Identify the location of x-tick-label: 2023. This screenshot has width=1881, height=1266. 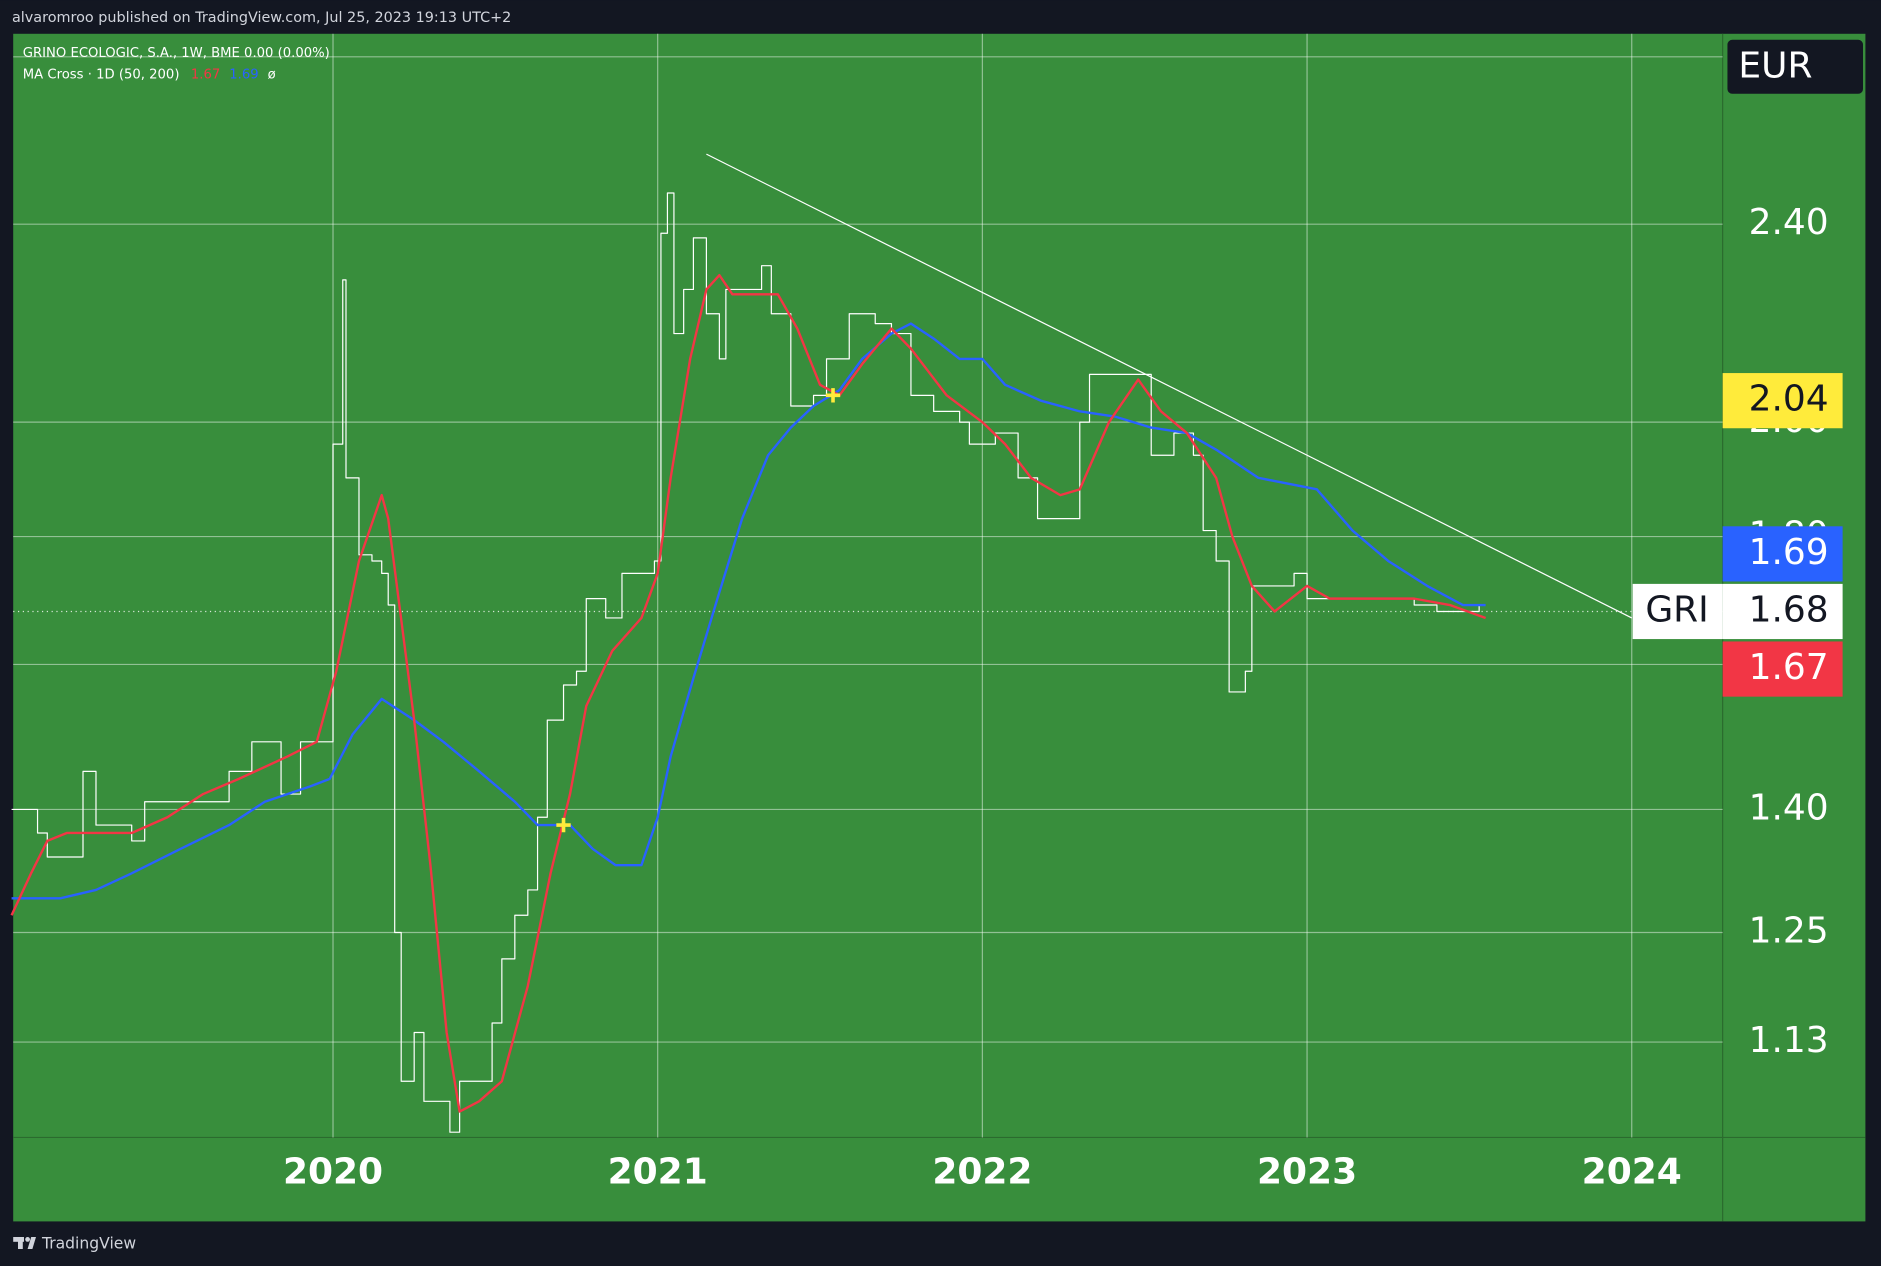
(1307, 1171).